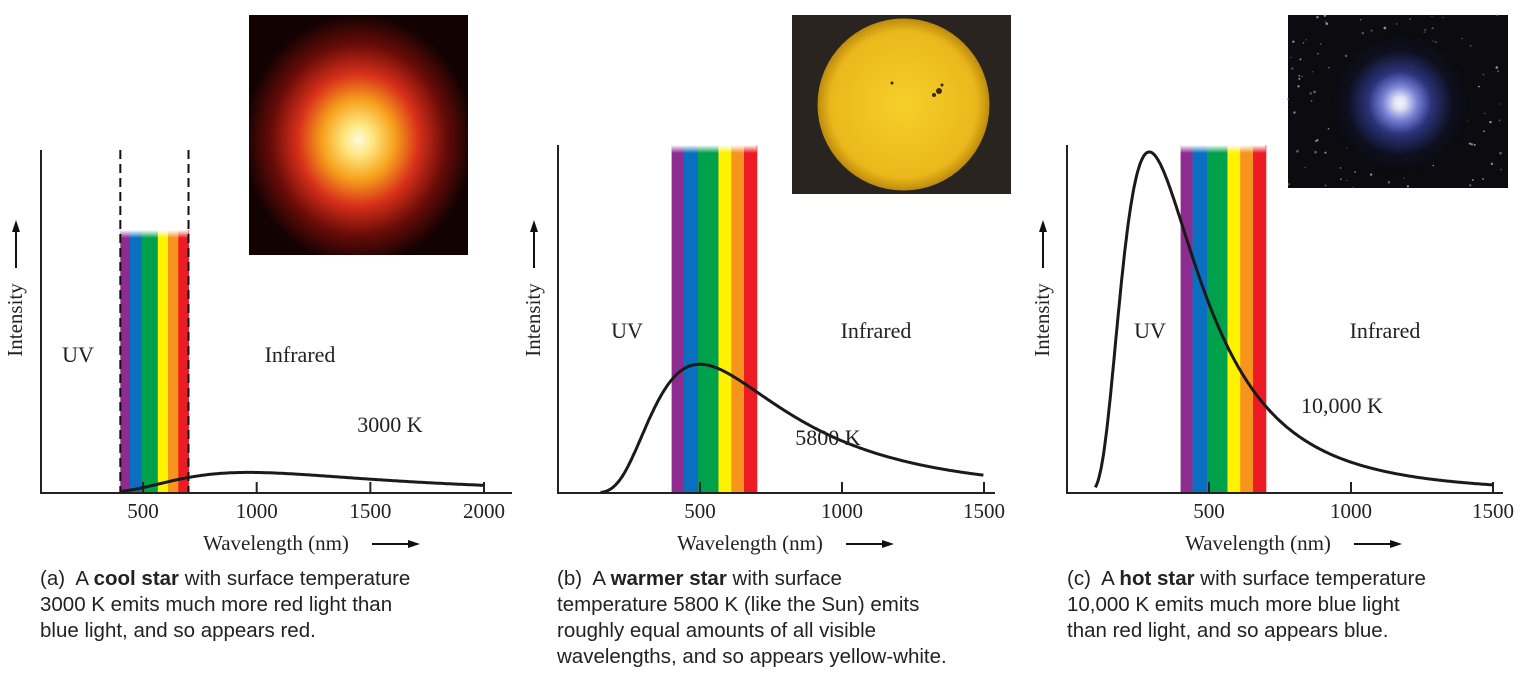 This screenshot has height=687, width=1536. Describe the element at coordinates (1223, 149) in the screenshot. I see `spectrum-fade` at that location.